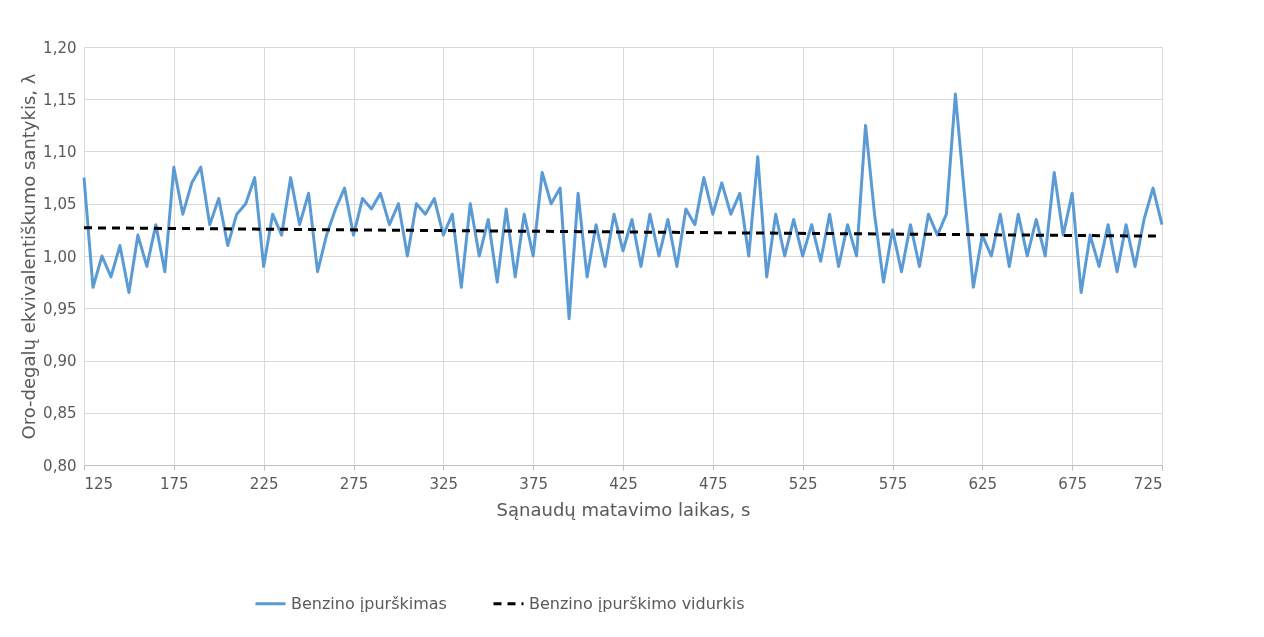  What do you see at coordinates (60, 152) in the screenshot?
I see `y-tick-label: 1,10` at bounding box center [60, 152].